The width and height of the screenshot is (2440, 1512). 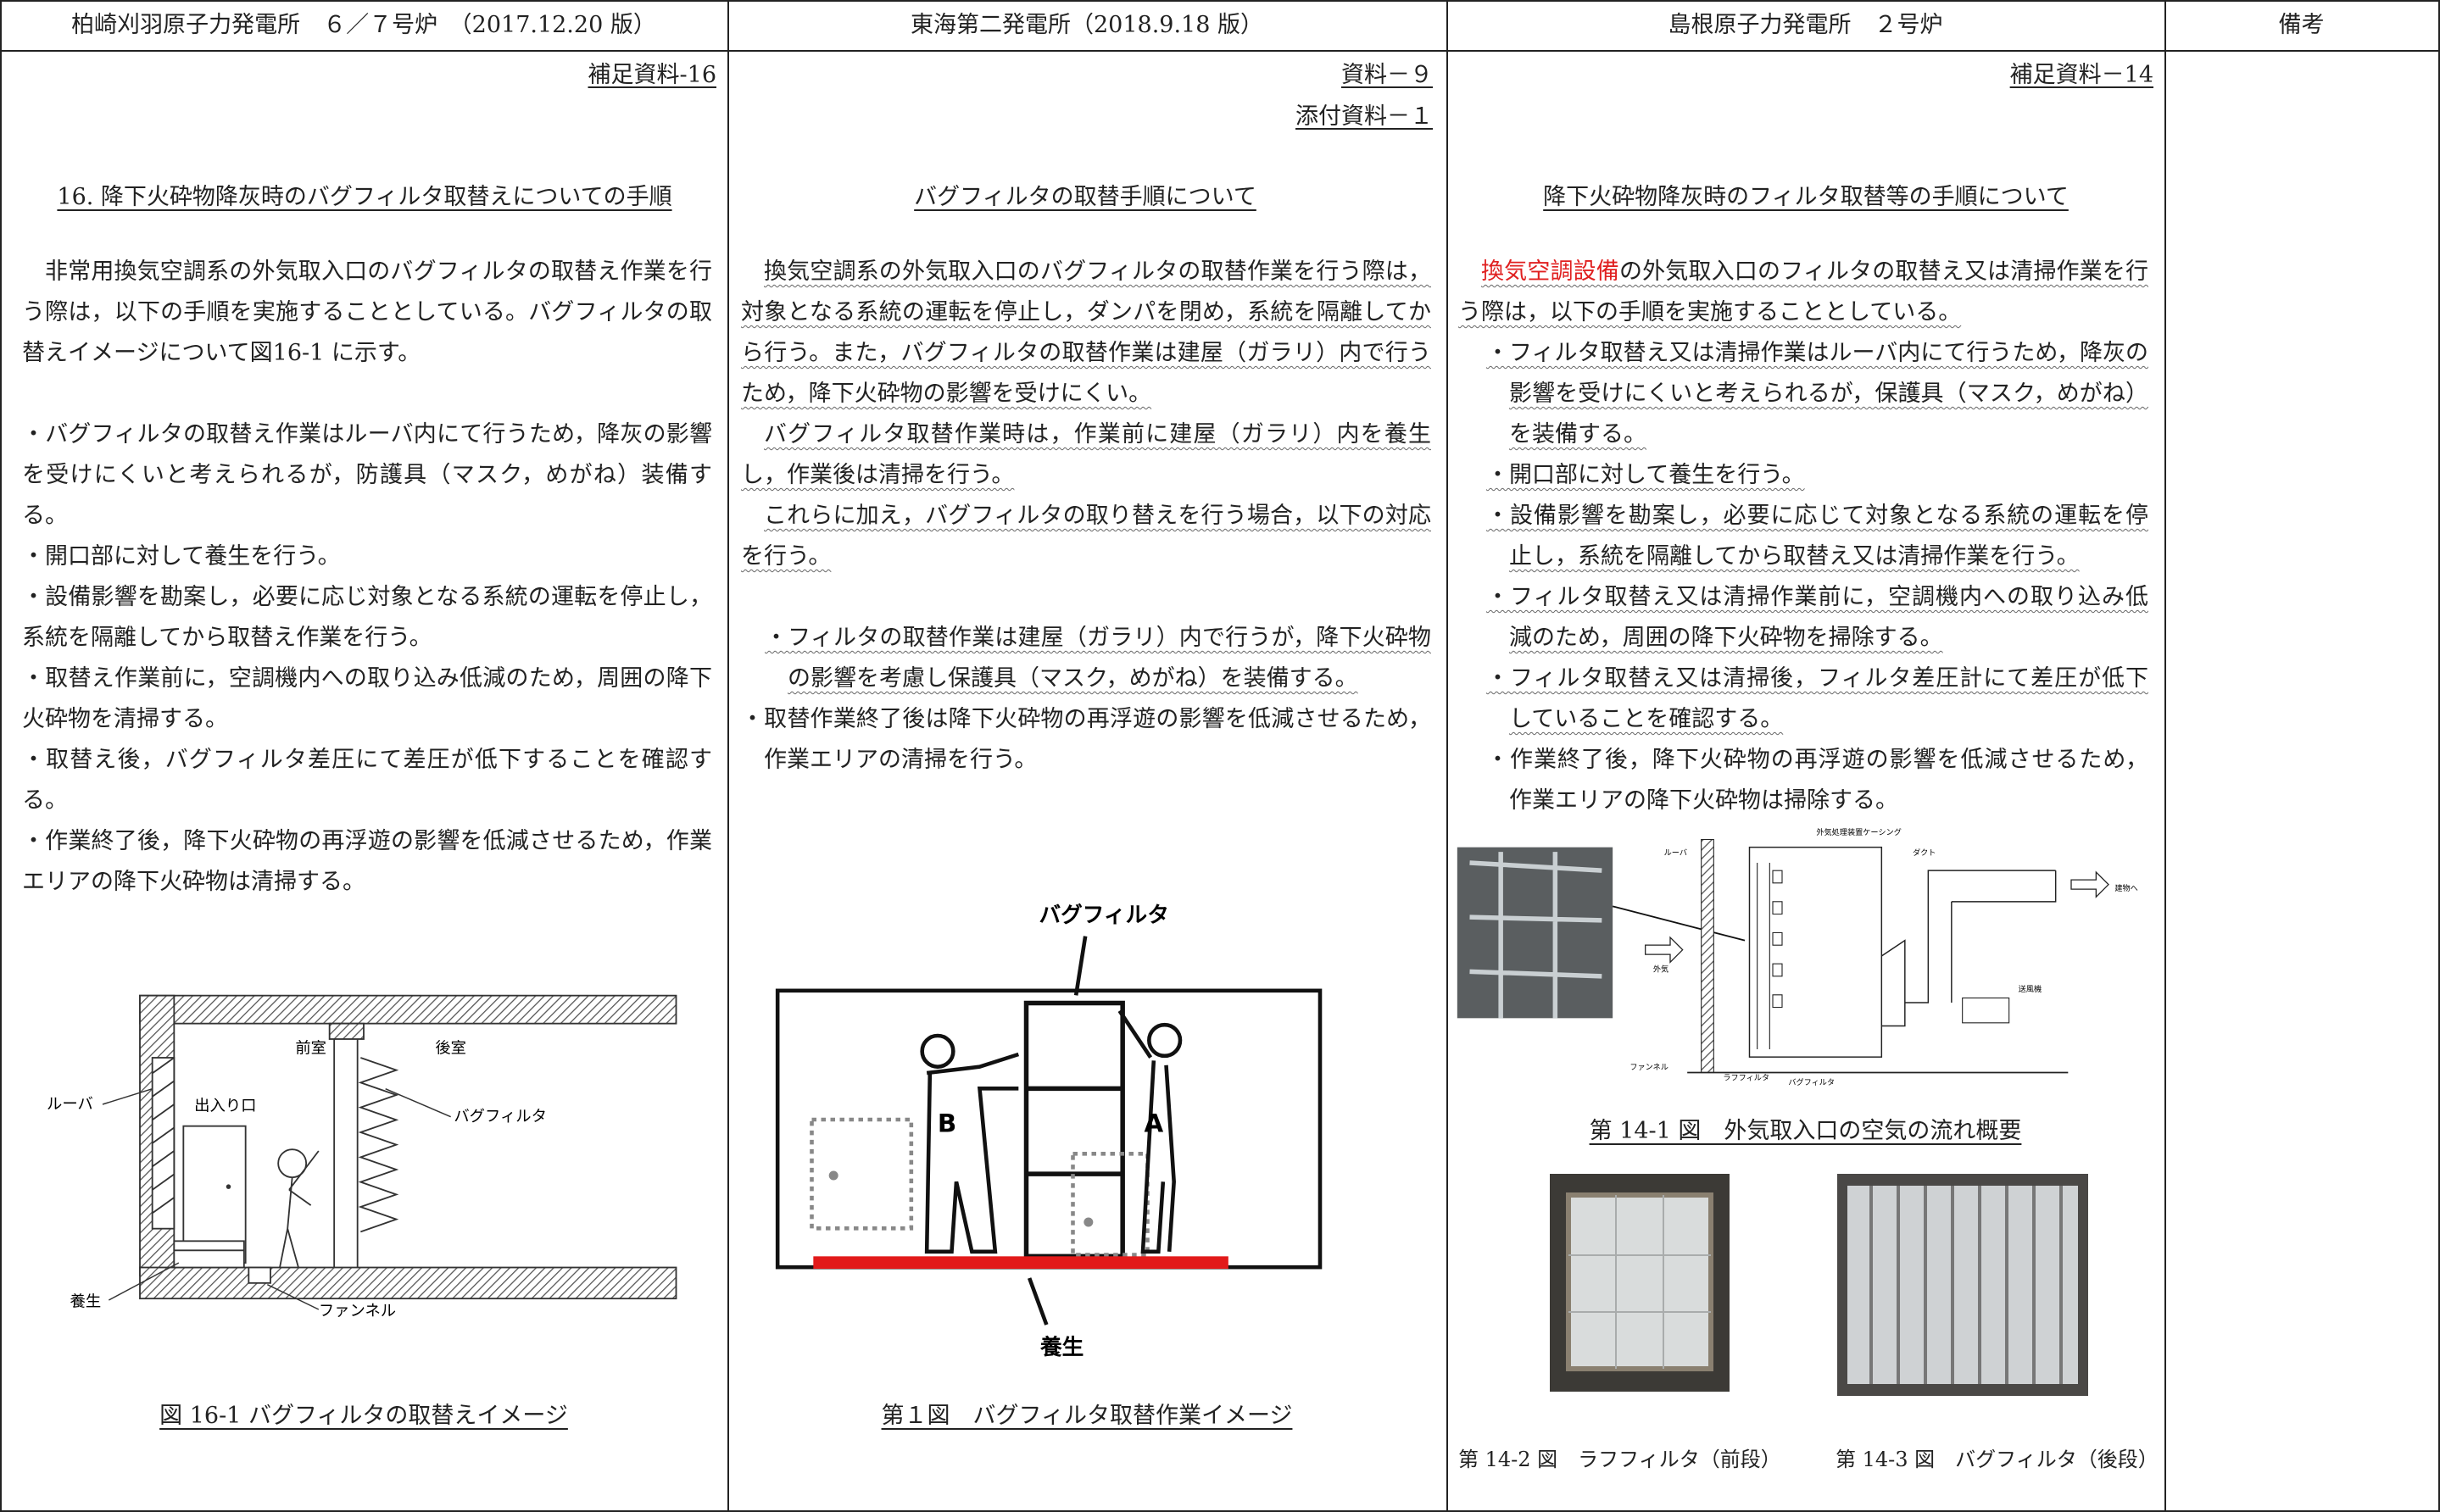 What do you see at coordinates (364, 197) in the screenshot?
I see `section-title: 16. 降下火砕物降灰時のバグフィルタ取替えについての手順` at bounding box center [364, 197].